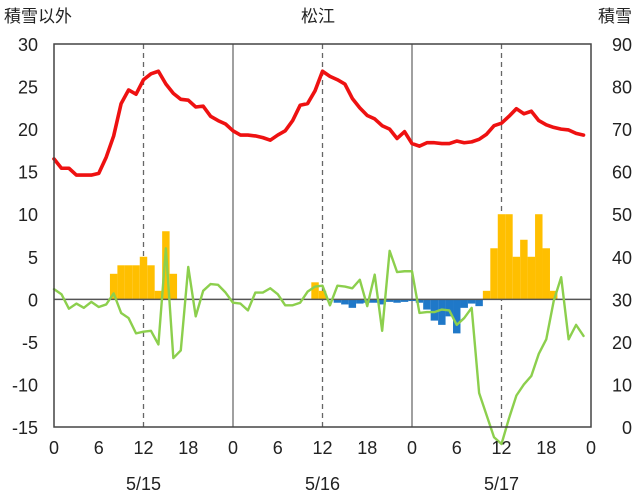  Describe the element at coordinates (622, 385) in the screenshot. I see `right-tick-label: 10` at that location.